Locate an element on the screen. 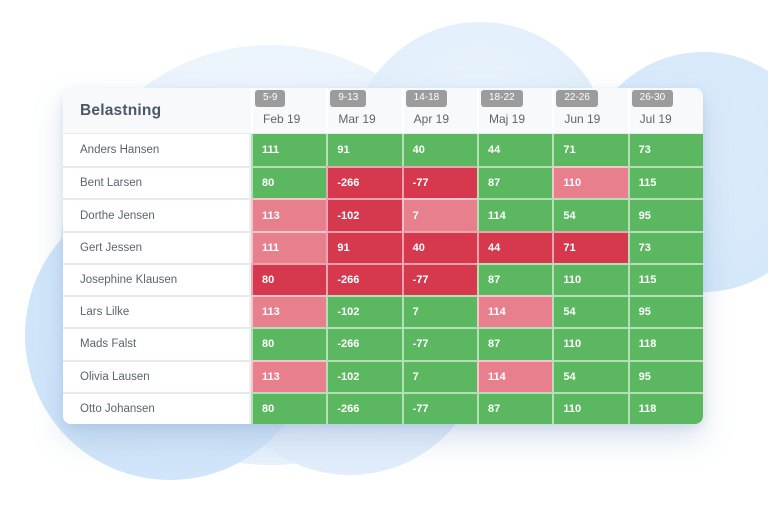  week-range-badge: 26-30 is located at coordinates (652, 98).